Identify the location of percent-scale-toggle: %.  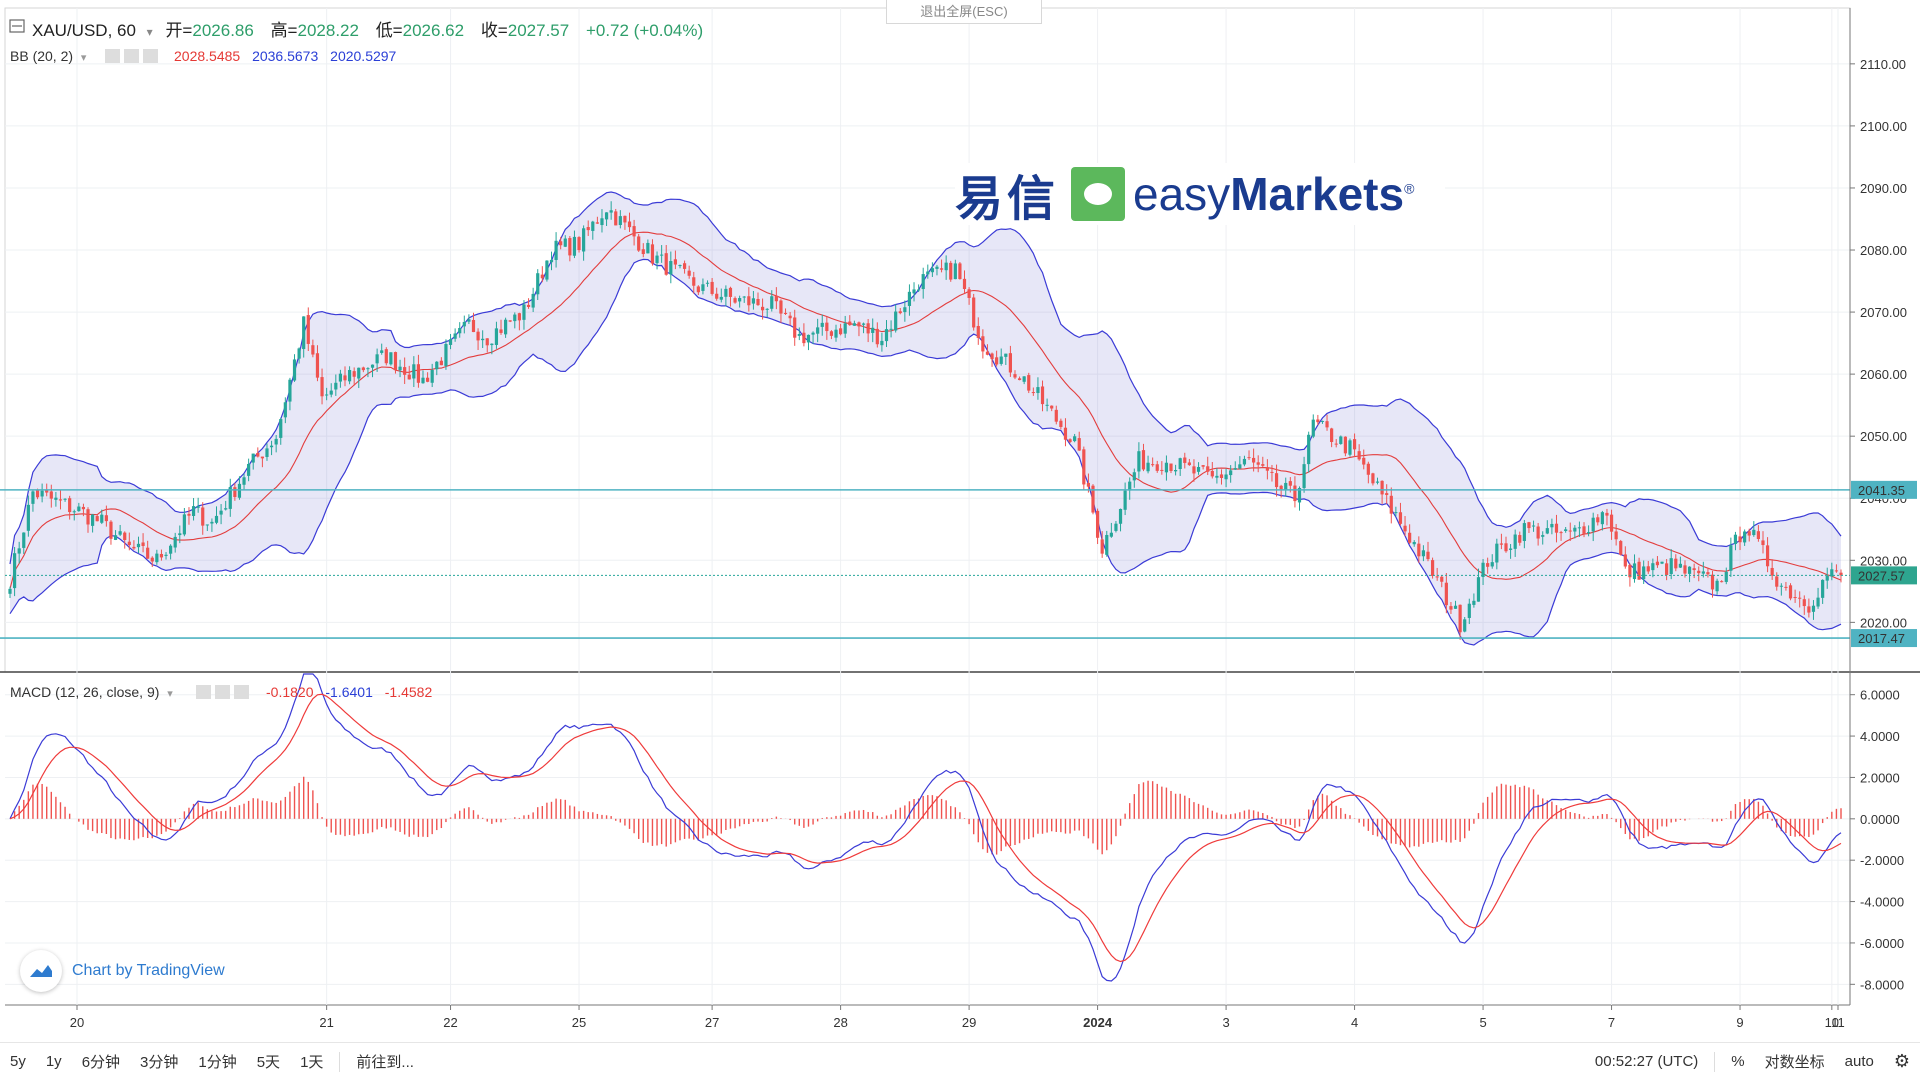
(1738, 1061).